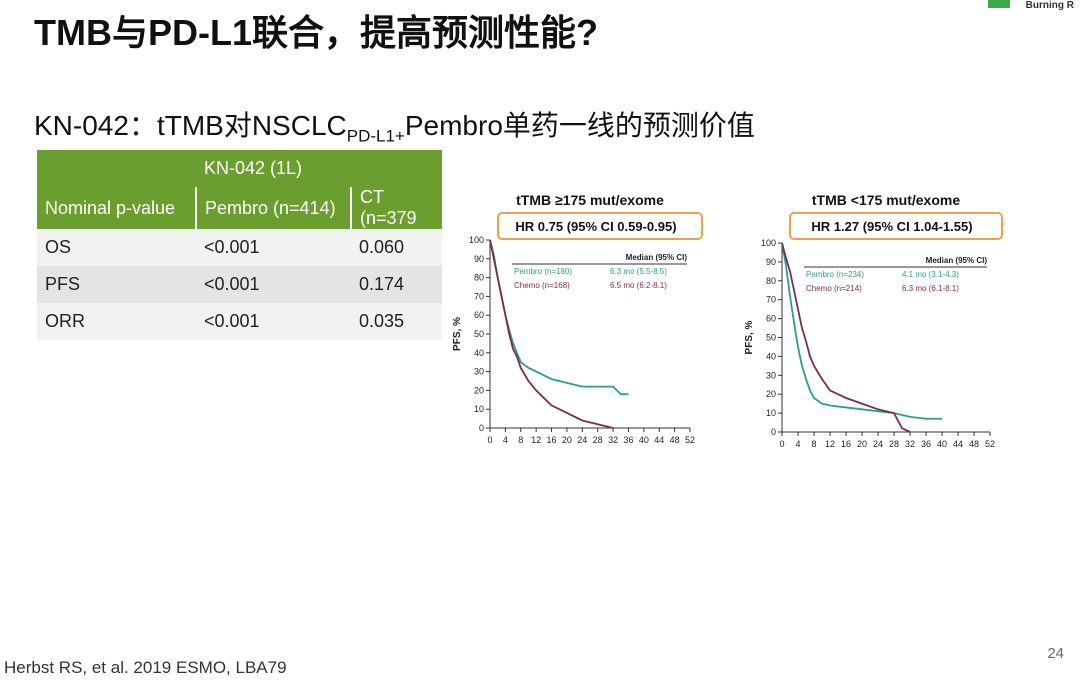 This screenshot has height=688, width=1080. What do you see at coordinates (116, 247) in the screenshot?
I see `cell: OS` at bounding box center [116, 247].